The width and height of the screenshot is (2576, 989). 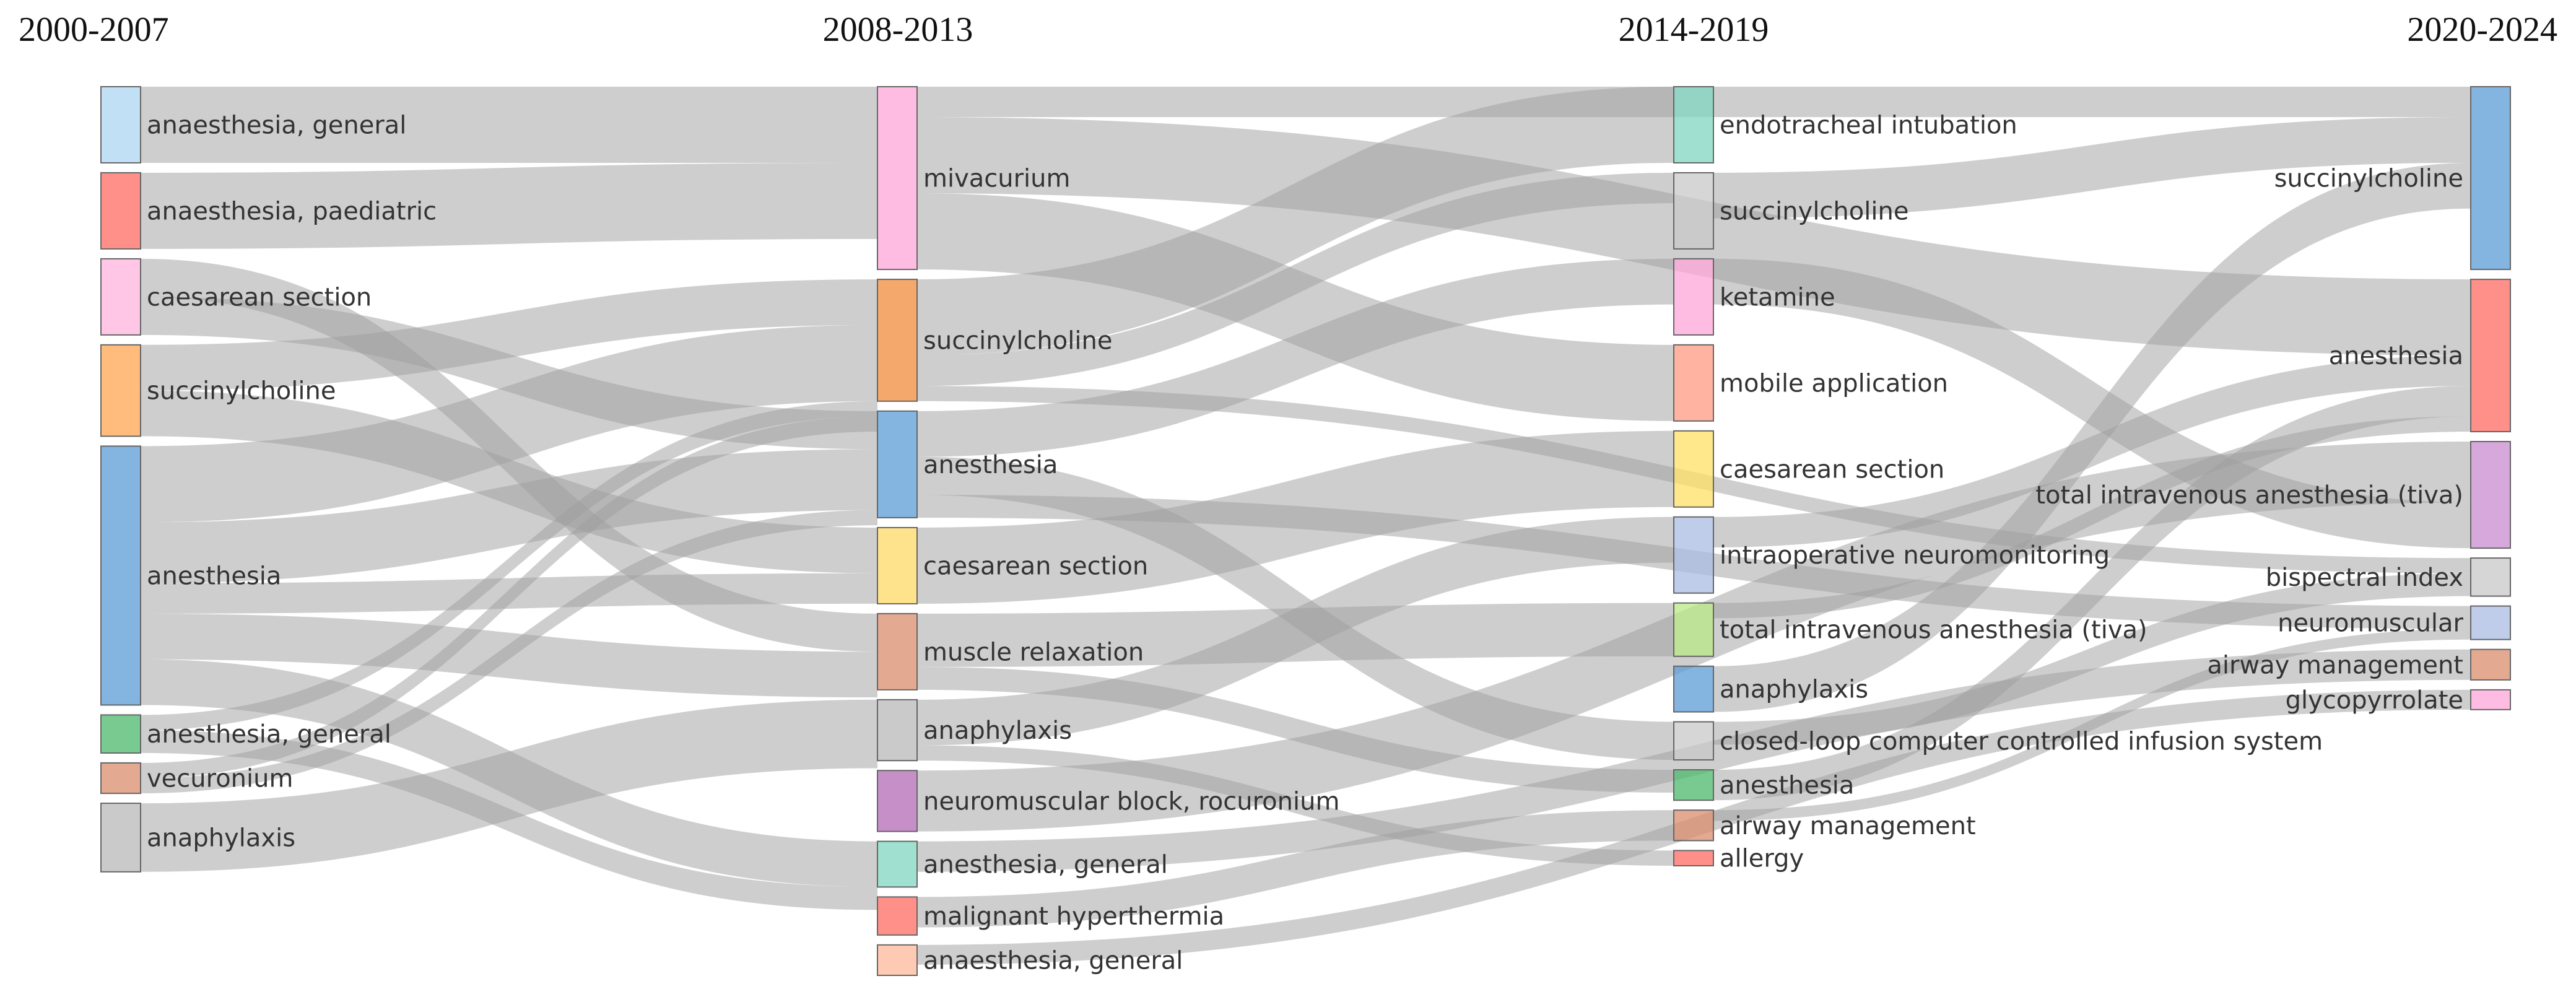 What do you see at coordinates (1295, 517) in the screenshot?
I see `link-b_caes-to-c_caes` at bounding box center [1295, 517].